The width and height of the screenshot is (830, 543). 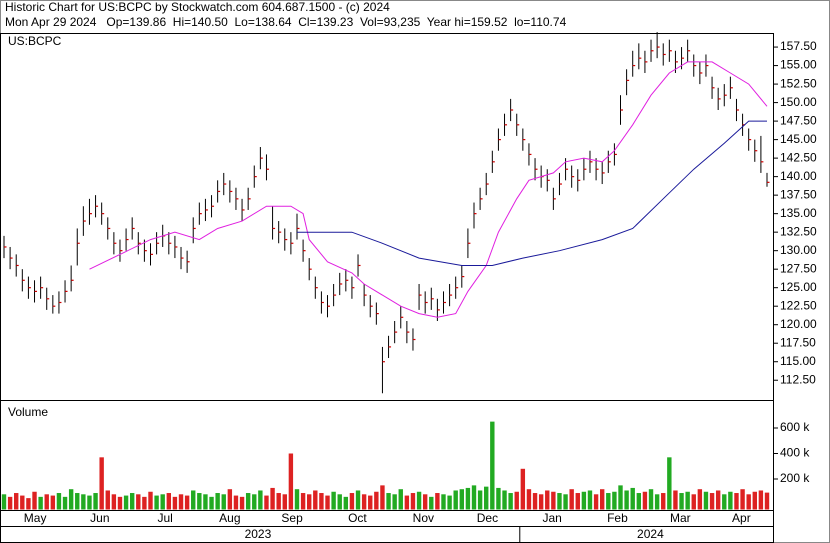 What do you see at coordinates (798, 83) in the screenshot?
I see `y-tick-label: 152.50` at bounding box center [798, 83].